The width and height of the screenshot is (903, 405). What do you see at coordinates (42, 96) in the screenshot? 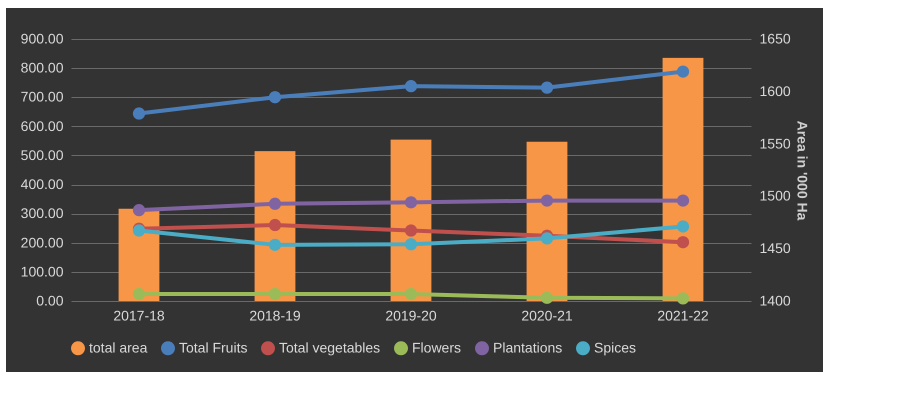
I see `y-tick-label: 700.00` at bounding box center [42, 96].